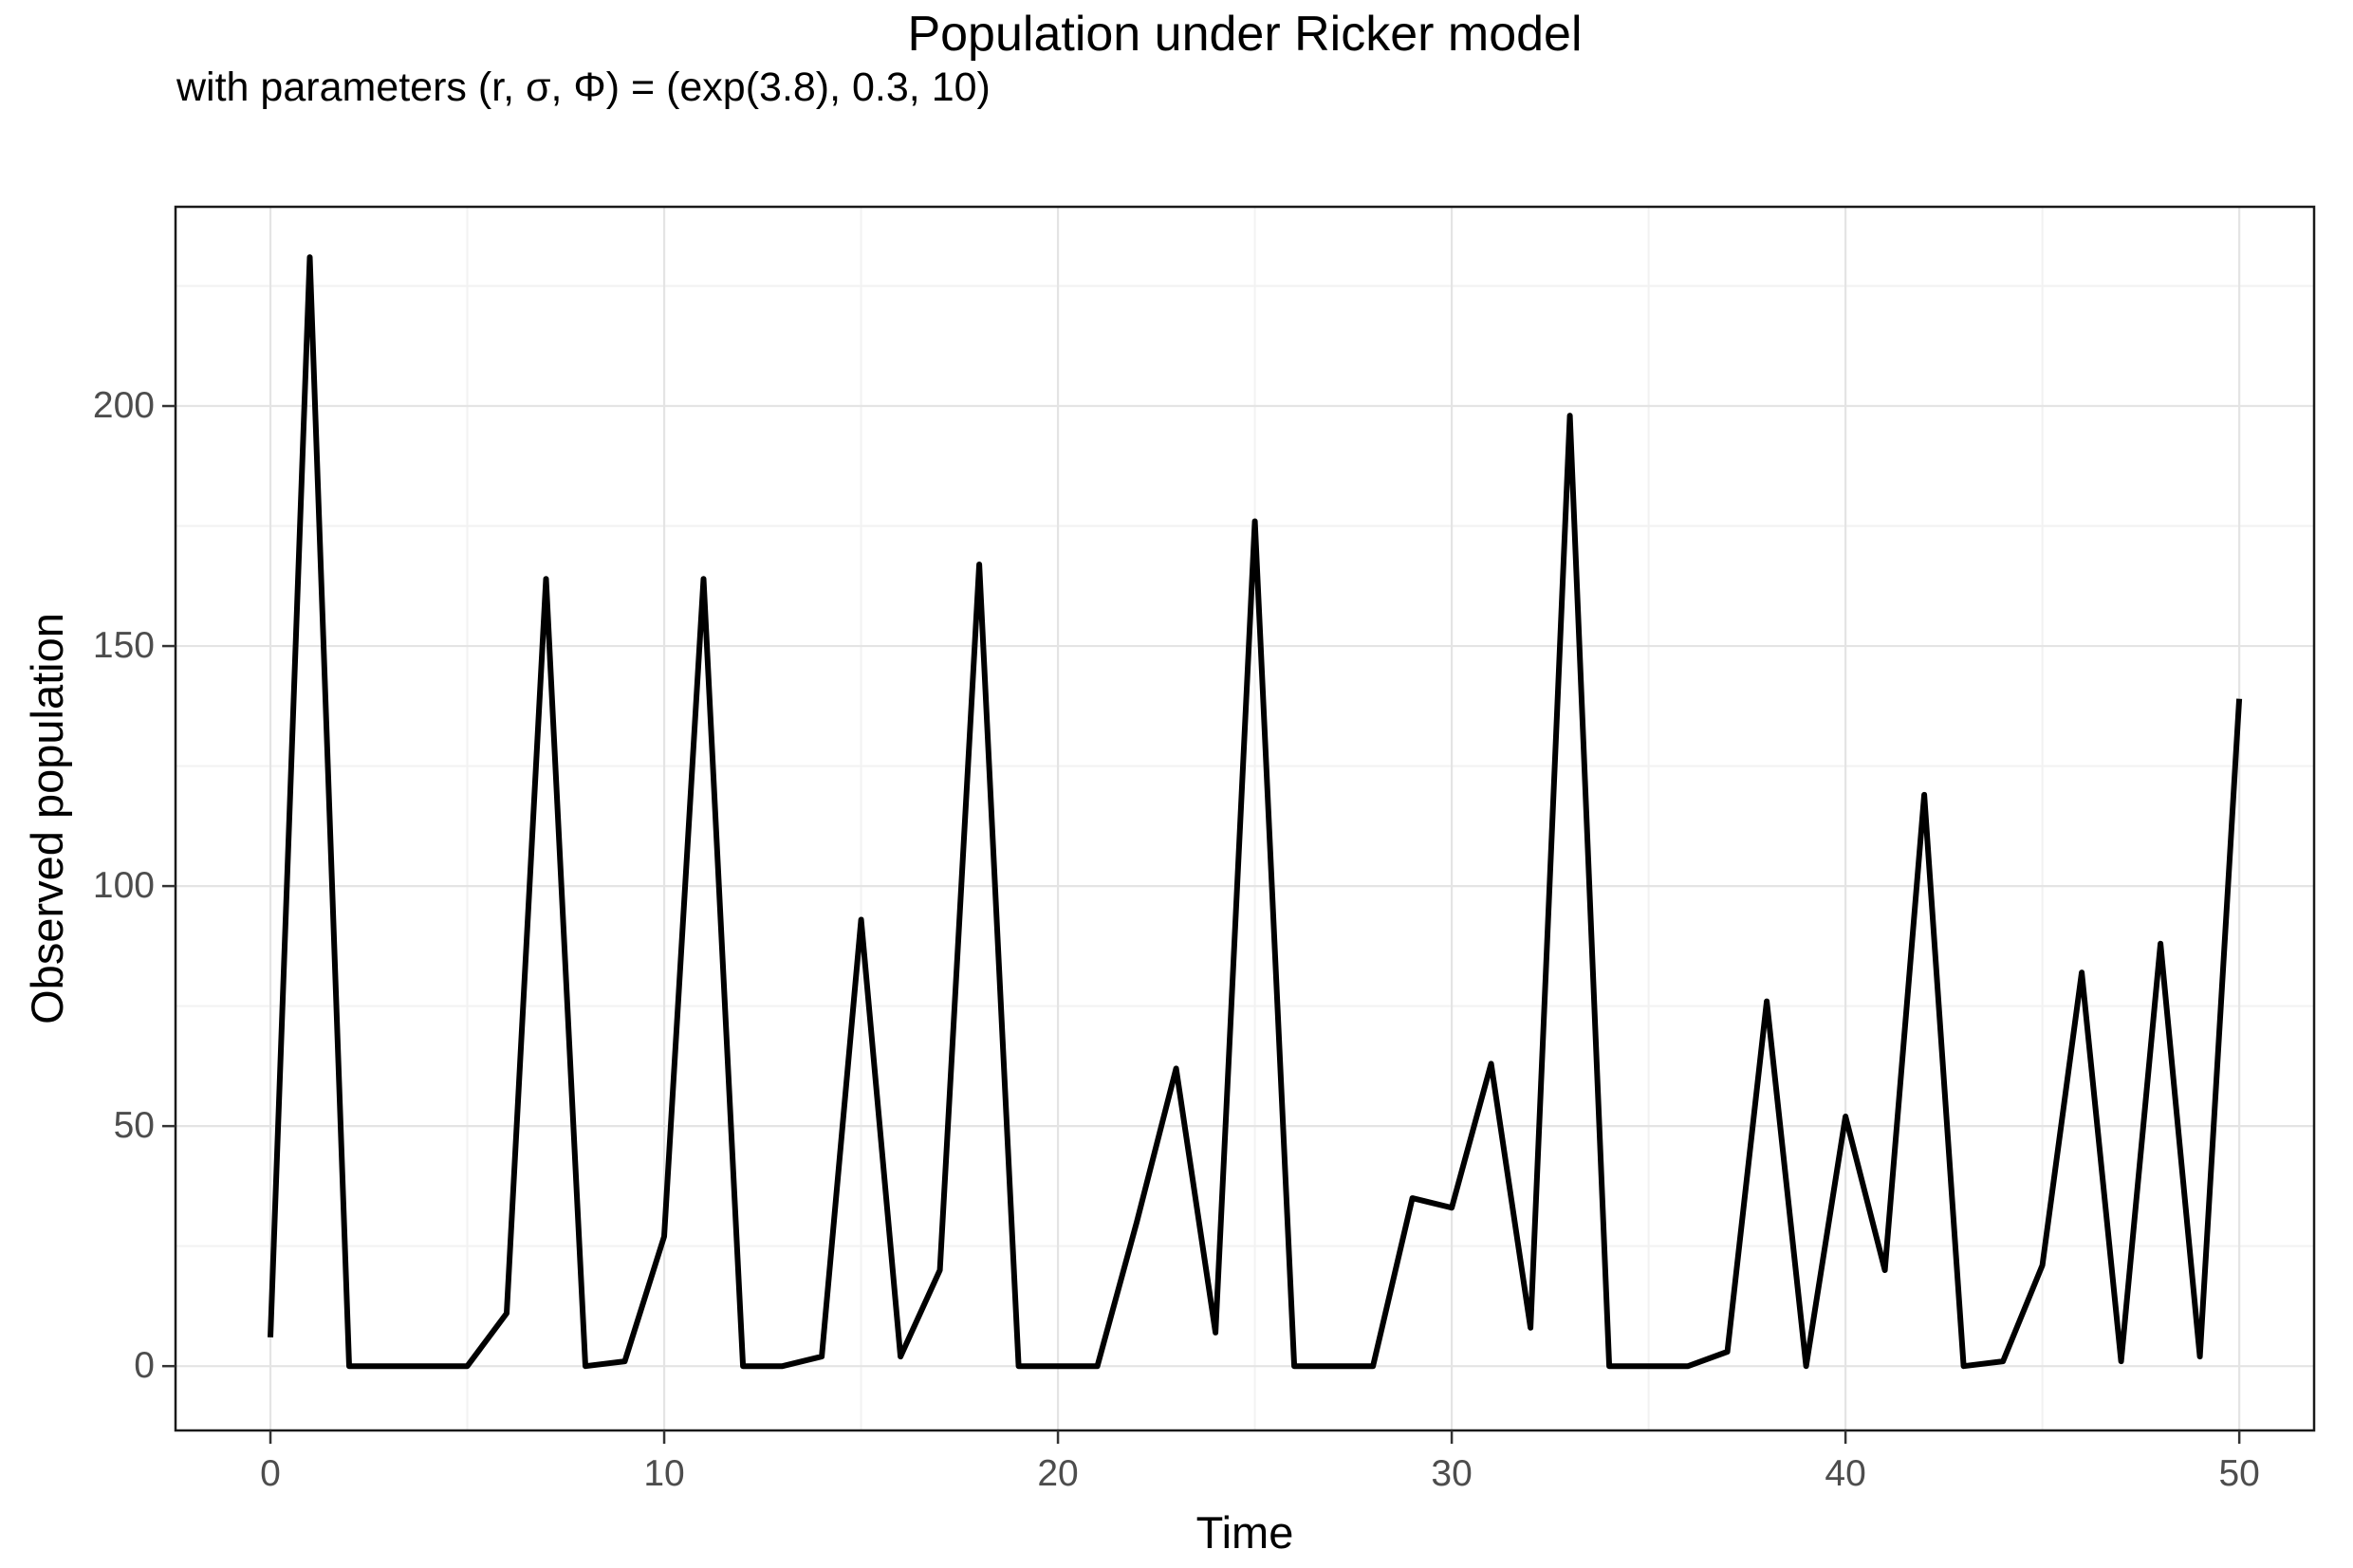 Image resolution: width=2353 pixels, height=1568 pixels. Describe the element at coordinates (270, 1474) in the screenshot. I see `x-tick-label: 0` at that location.